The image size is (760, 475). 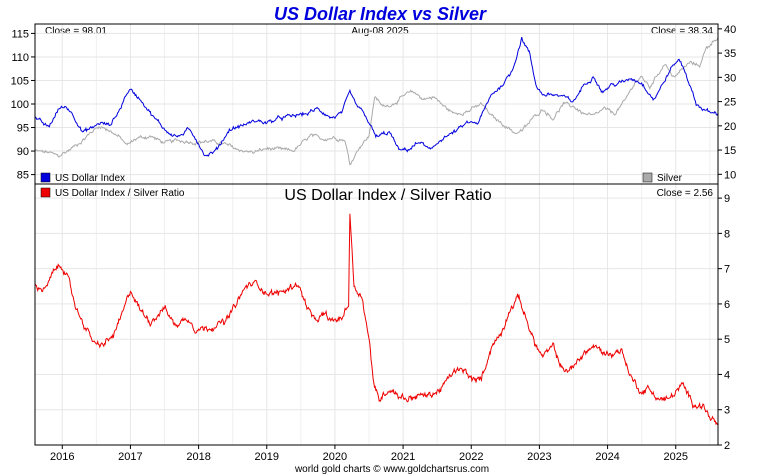 What do you see at coordinates (675, 457) in the screenshot?
I see `x-axis-tick-label: 2025` at bounding box center [675, 457].